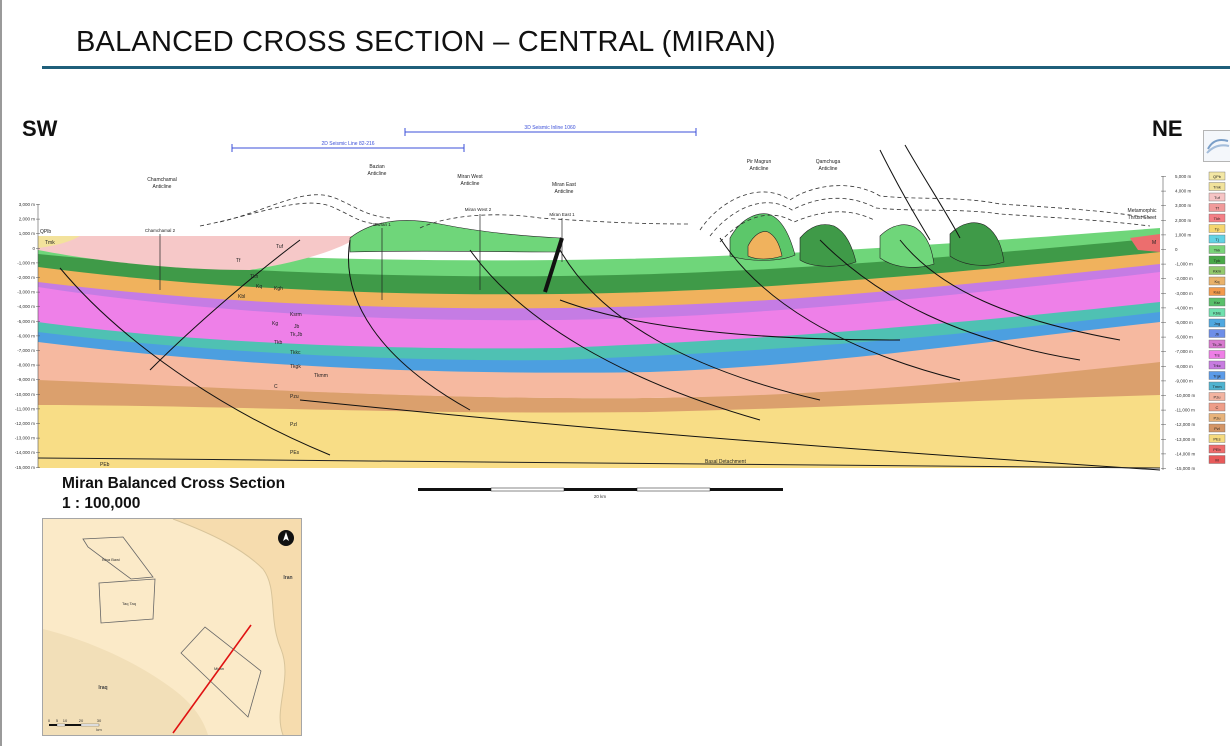 Image resolution: width=1230 pixels, height=746 pixels. Describe the element at coordinates (1217, 334) in the screenshot. I see `legend-label: Jb` at that location.